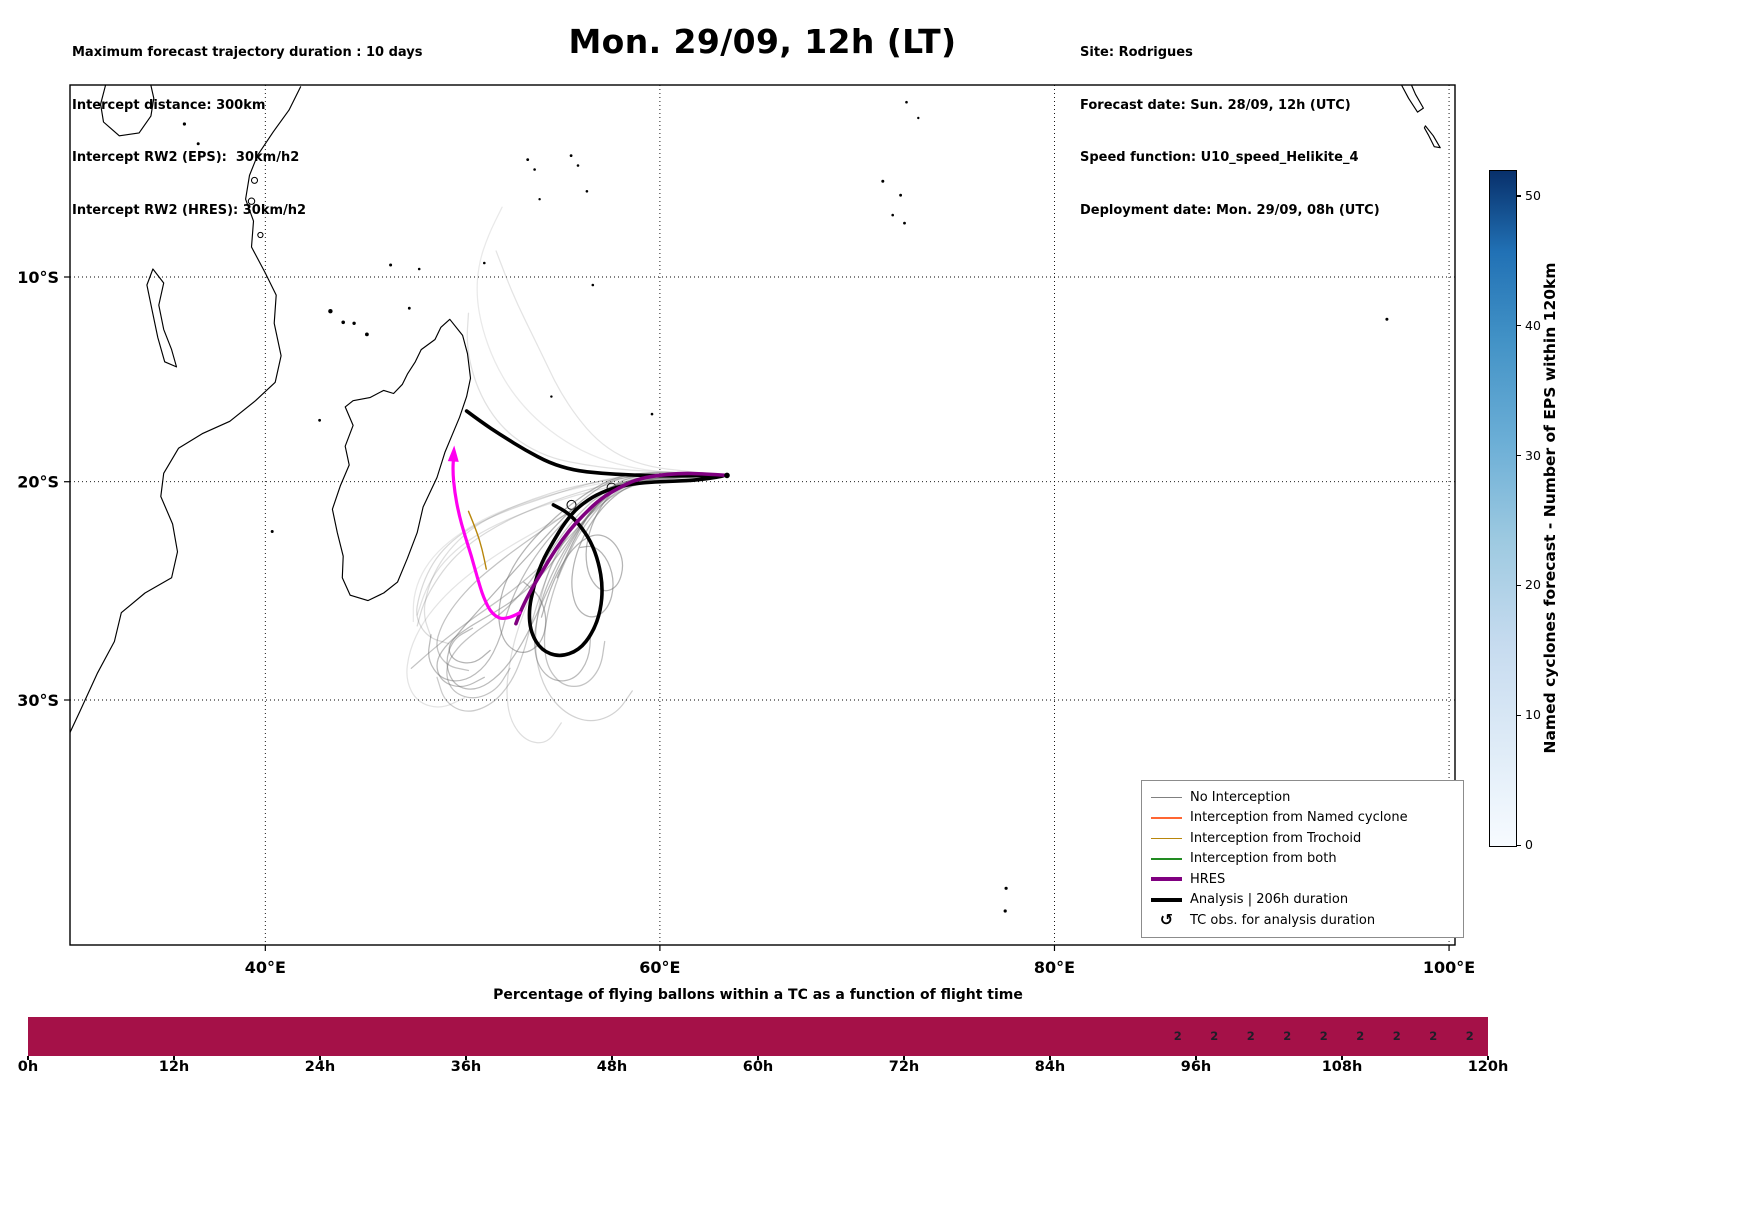 The image size is (1752, 1213). What do you see at coordinates (38, 482) in the screenshot?
I see `y-tick-label: 20°S` at bounding box center [38, 482].